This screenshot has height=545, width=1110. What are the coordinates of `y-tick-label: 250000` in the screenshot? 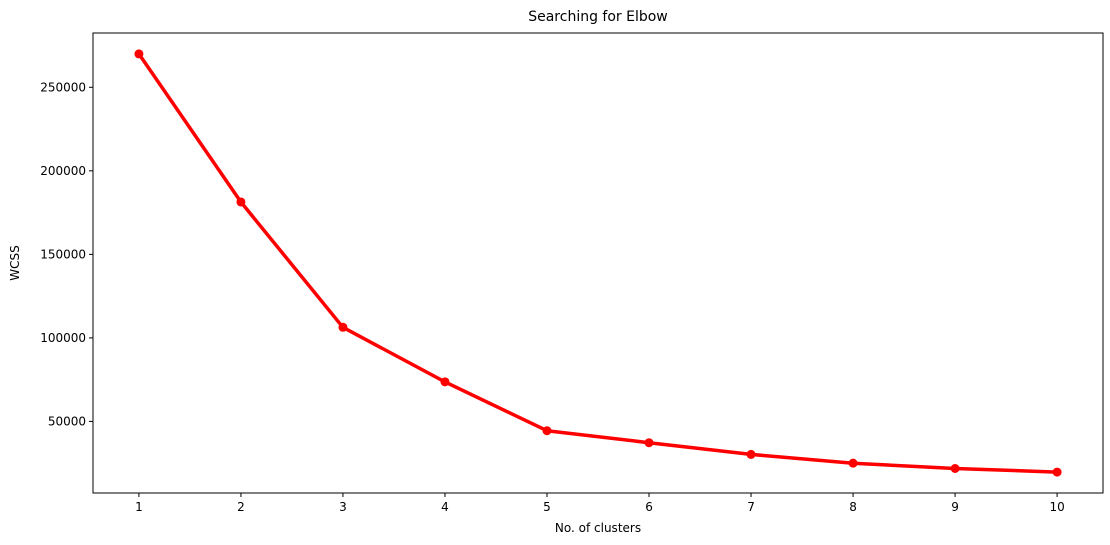 It's located at (63, 87).